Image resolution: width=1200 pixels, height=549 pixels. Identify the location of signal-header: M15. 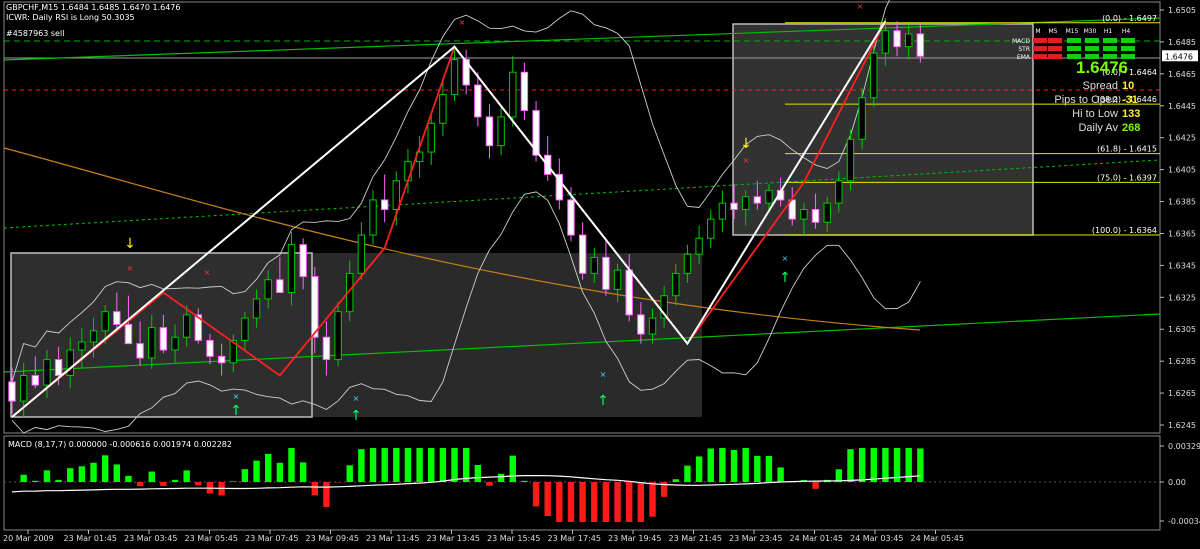
(1072, 31).